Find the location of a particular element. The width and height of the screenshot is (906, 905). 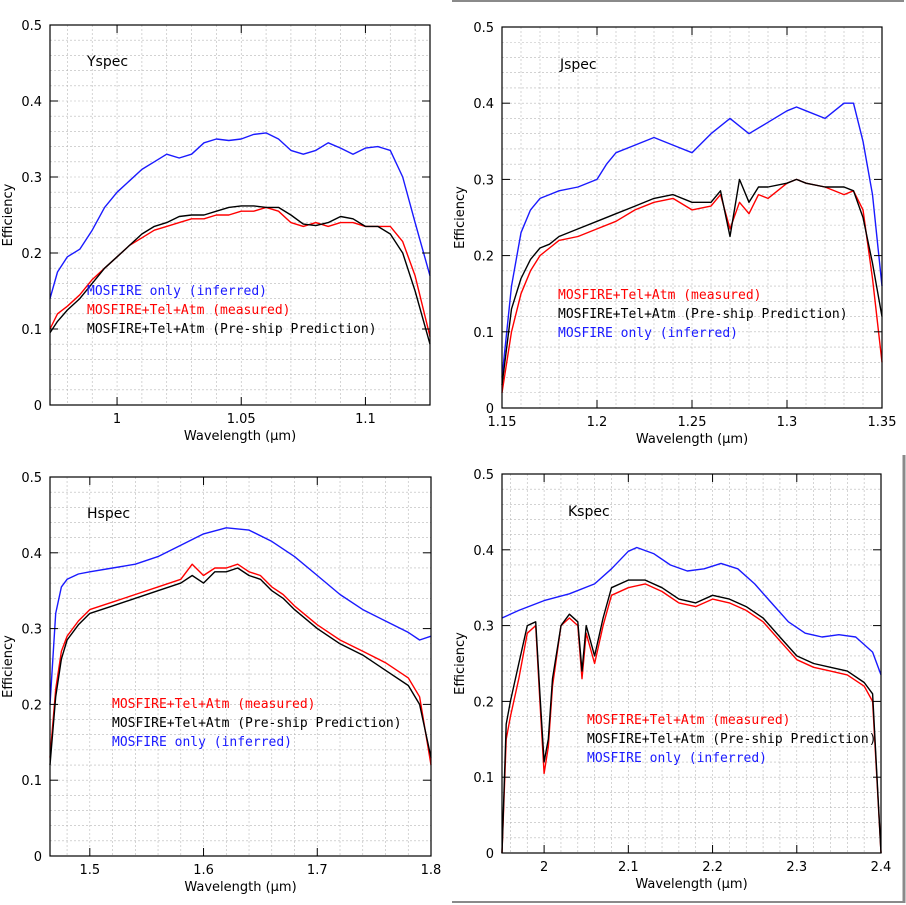

kspec-ytick-label: 0.1 is located at coordinates (483, 778).